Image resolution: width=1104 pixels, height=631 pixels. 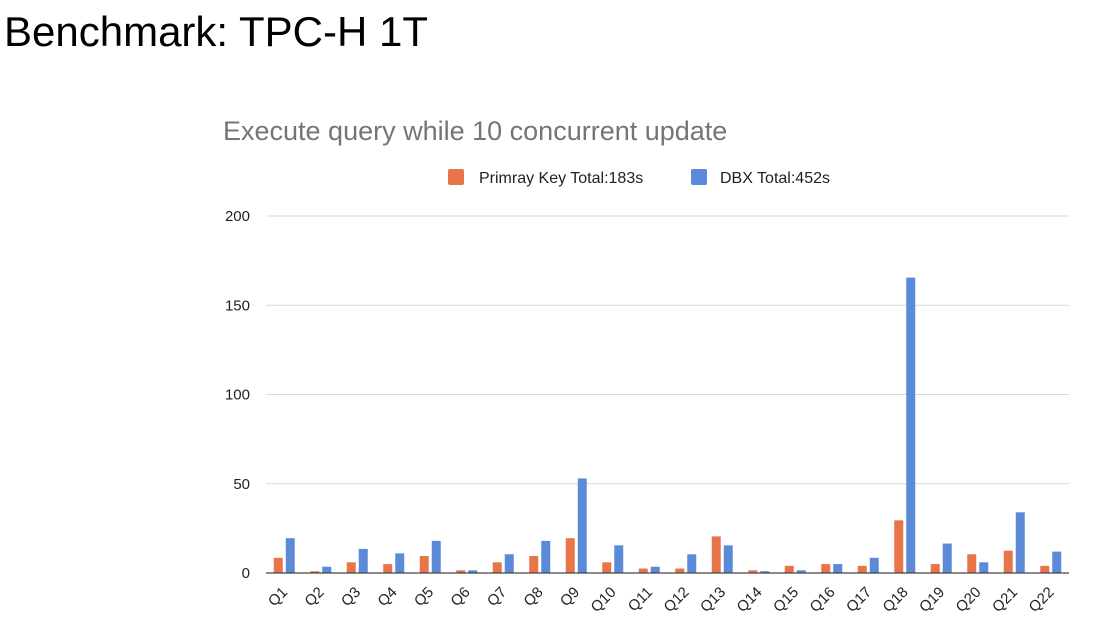 I want to click on bar-primary-key-q9, so click(x=570, y=555).